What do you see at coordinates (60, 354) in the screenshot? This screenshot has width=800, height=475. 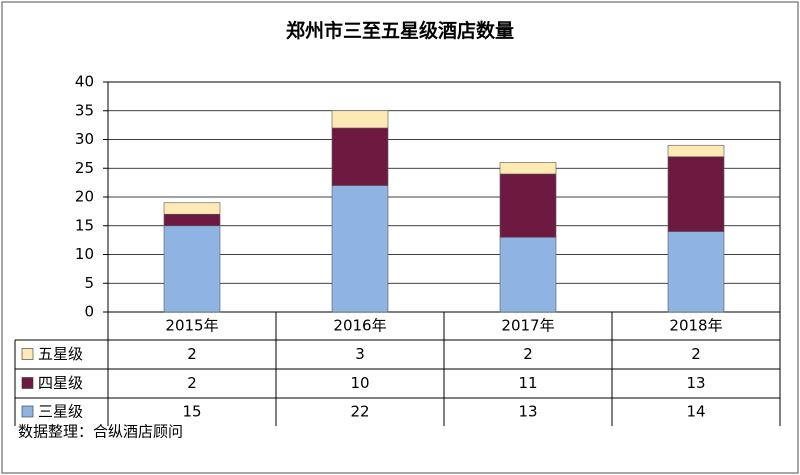 I see `legend-label: 五星级` at bounding box center [60, 354].